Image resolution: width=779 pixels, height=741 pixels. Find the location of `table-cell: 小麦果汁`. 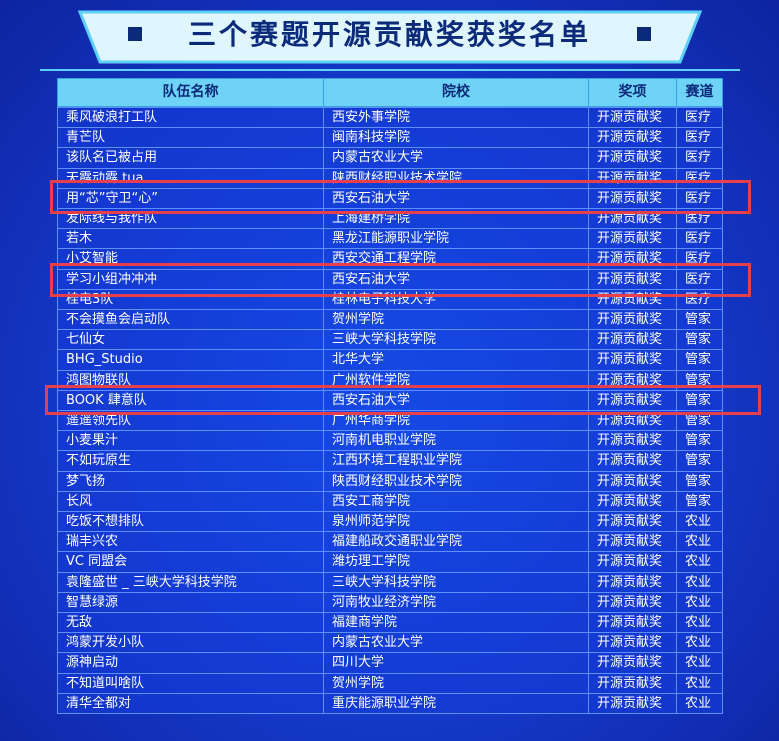

table-cell: 小麦果汁 is located at coordinates (190, 441).